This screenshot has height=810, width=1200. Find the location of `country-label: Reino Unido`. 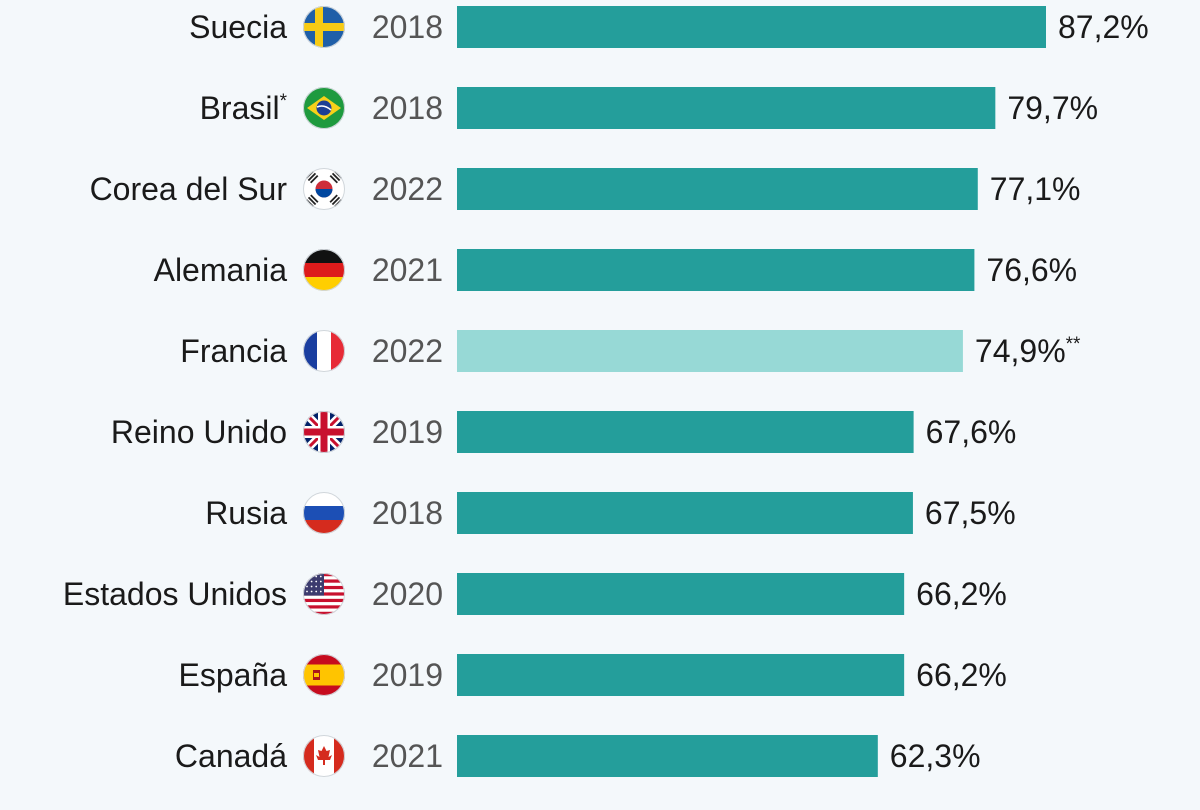

country-label: Reino Unido is located at coordinates (199, 432).